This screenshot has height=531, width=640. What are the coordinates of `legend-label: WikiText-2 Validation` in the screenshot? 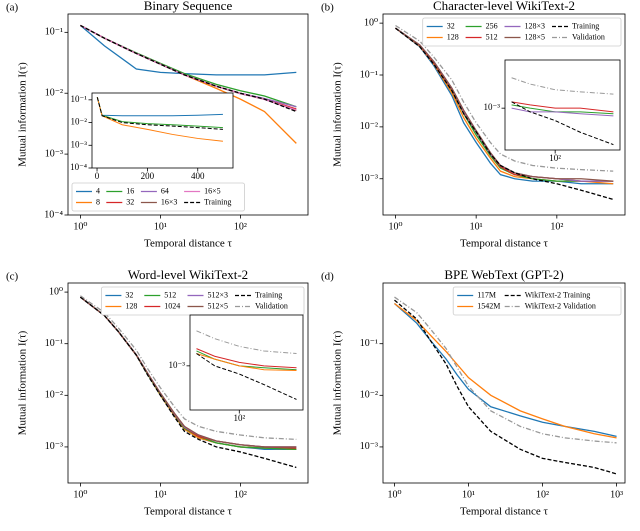 It's located at (560, 305).